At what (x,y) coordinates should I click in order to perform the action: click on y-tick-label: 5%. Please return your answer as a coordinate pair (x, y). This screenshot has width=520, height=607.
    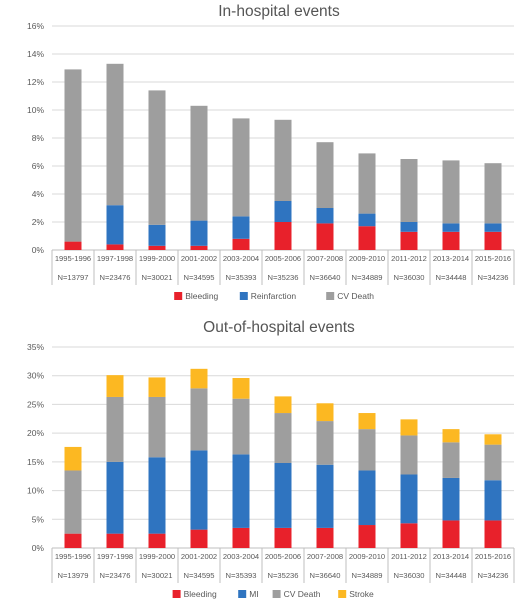
    Looking at the image, I should click on (38, 519).